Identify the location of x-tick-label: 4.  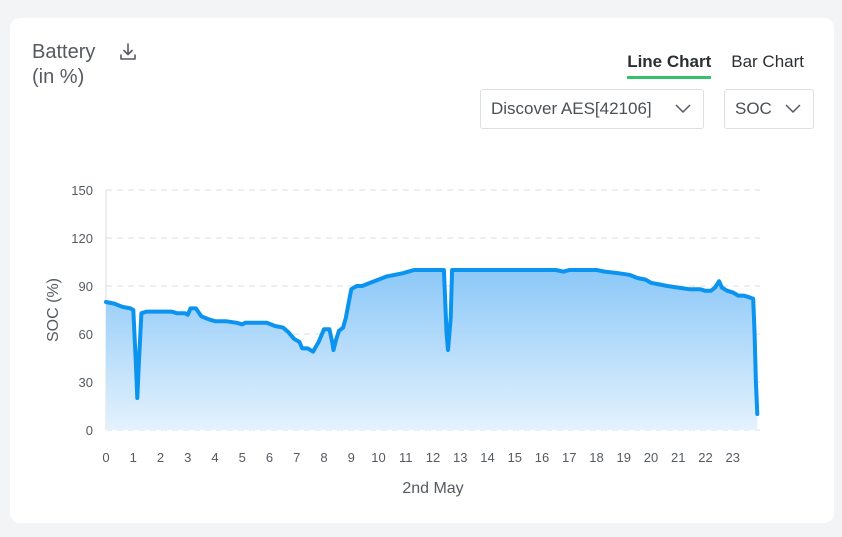
(214, 457).